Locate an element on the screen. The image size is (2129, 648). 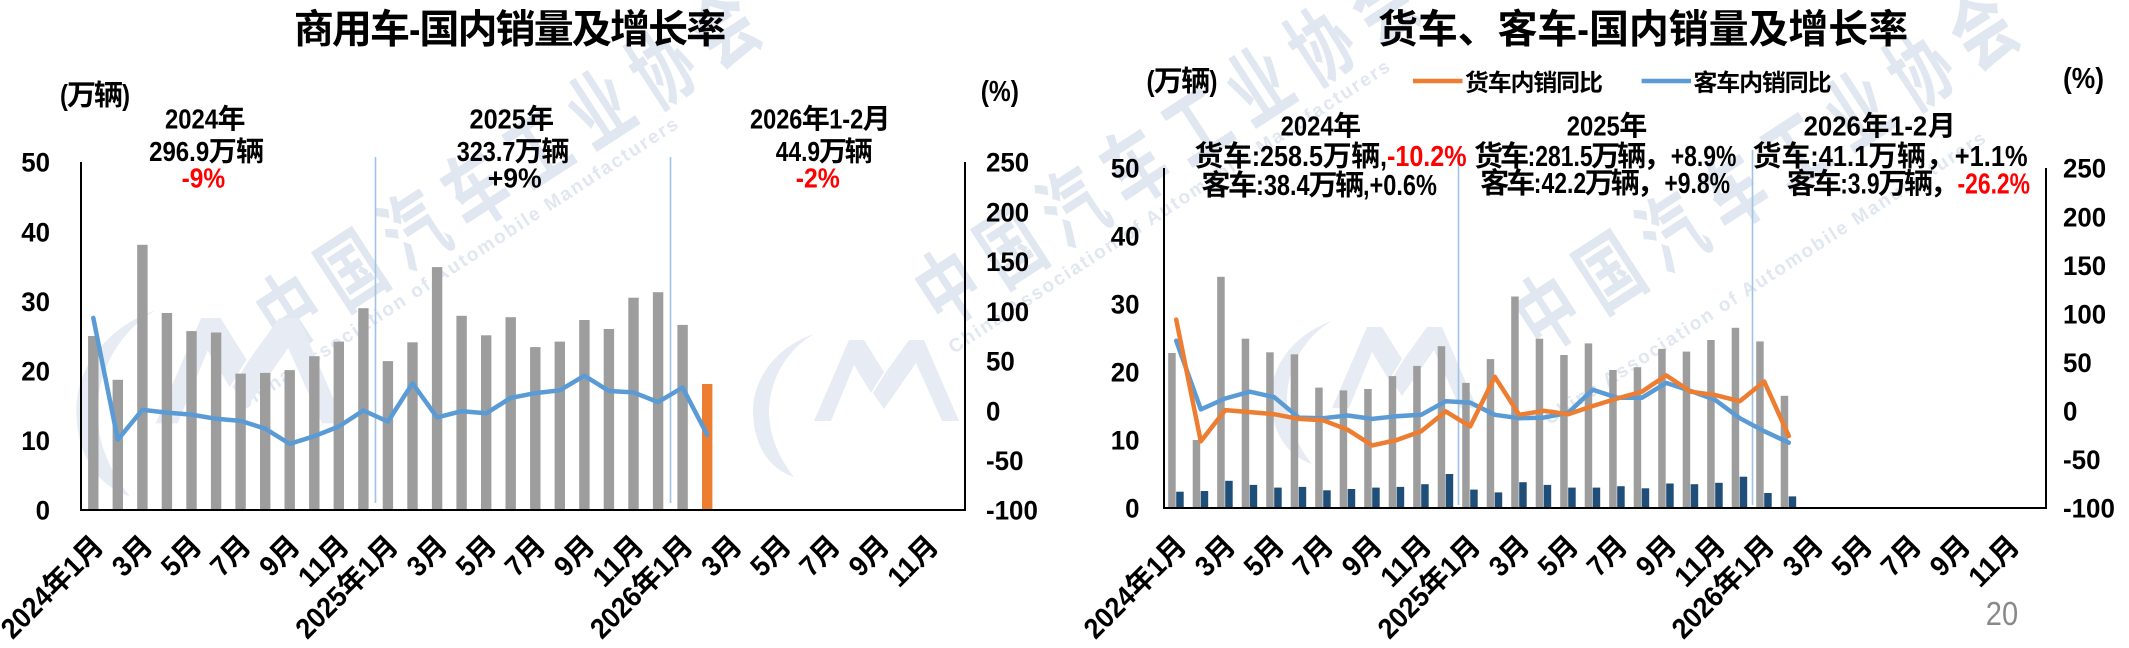
svg-text: +8.9% is located at coordinates (1704, 157).